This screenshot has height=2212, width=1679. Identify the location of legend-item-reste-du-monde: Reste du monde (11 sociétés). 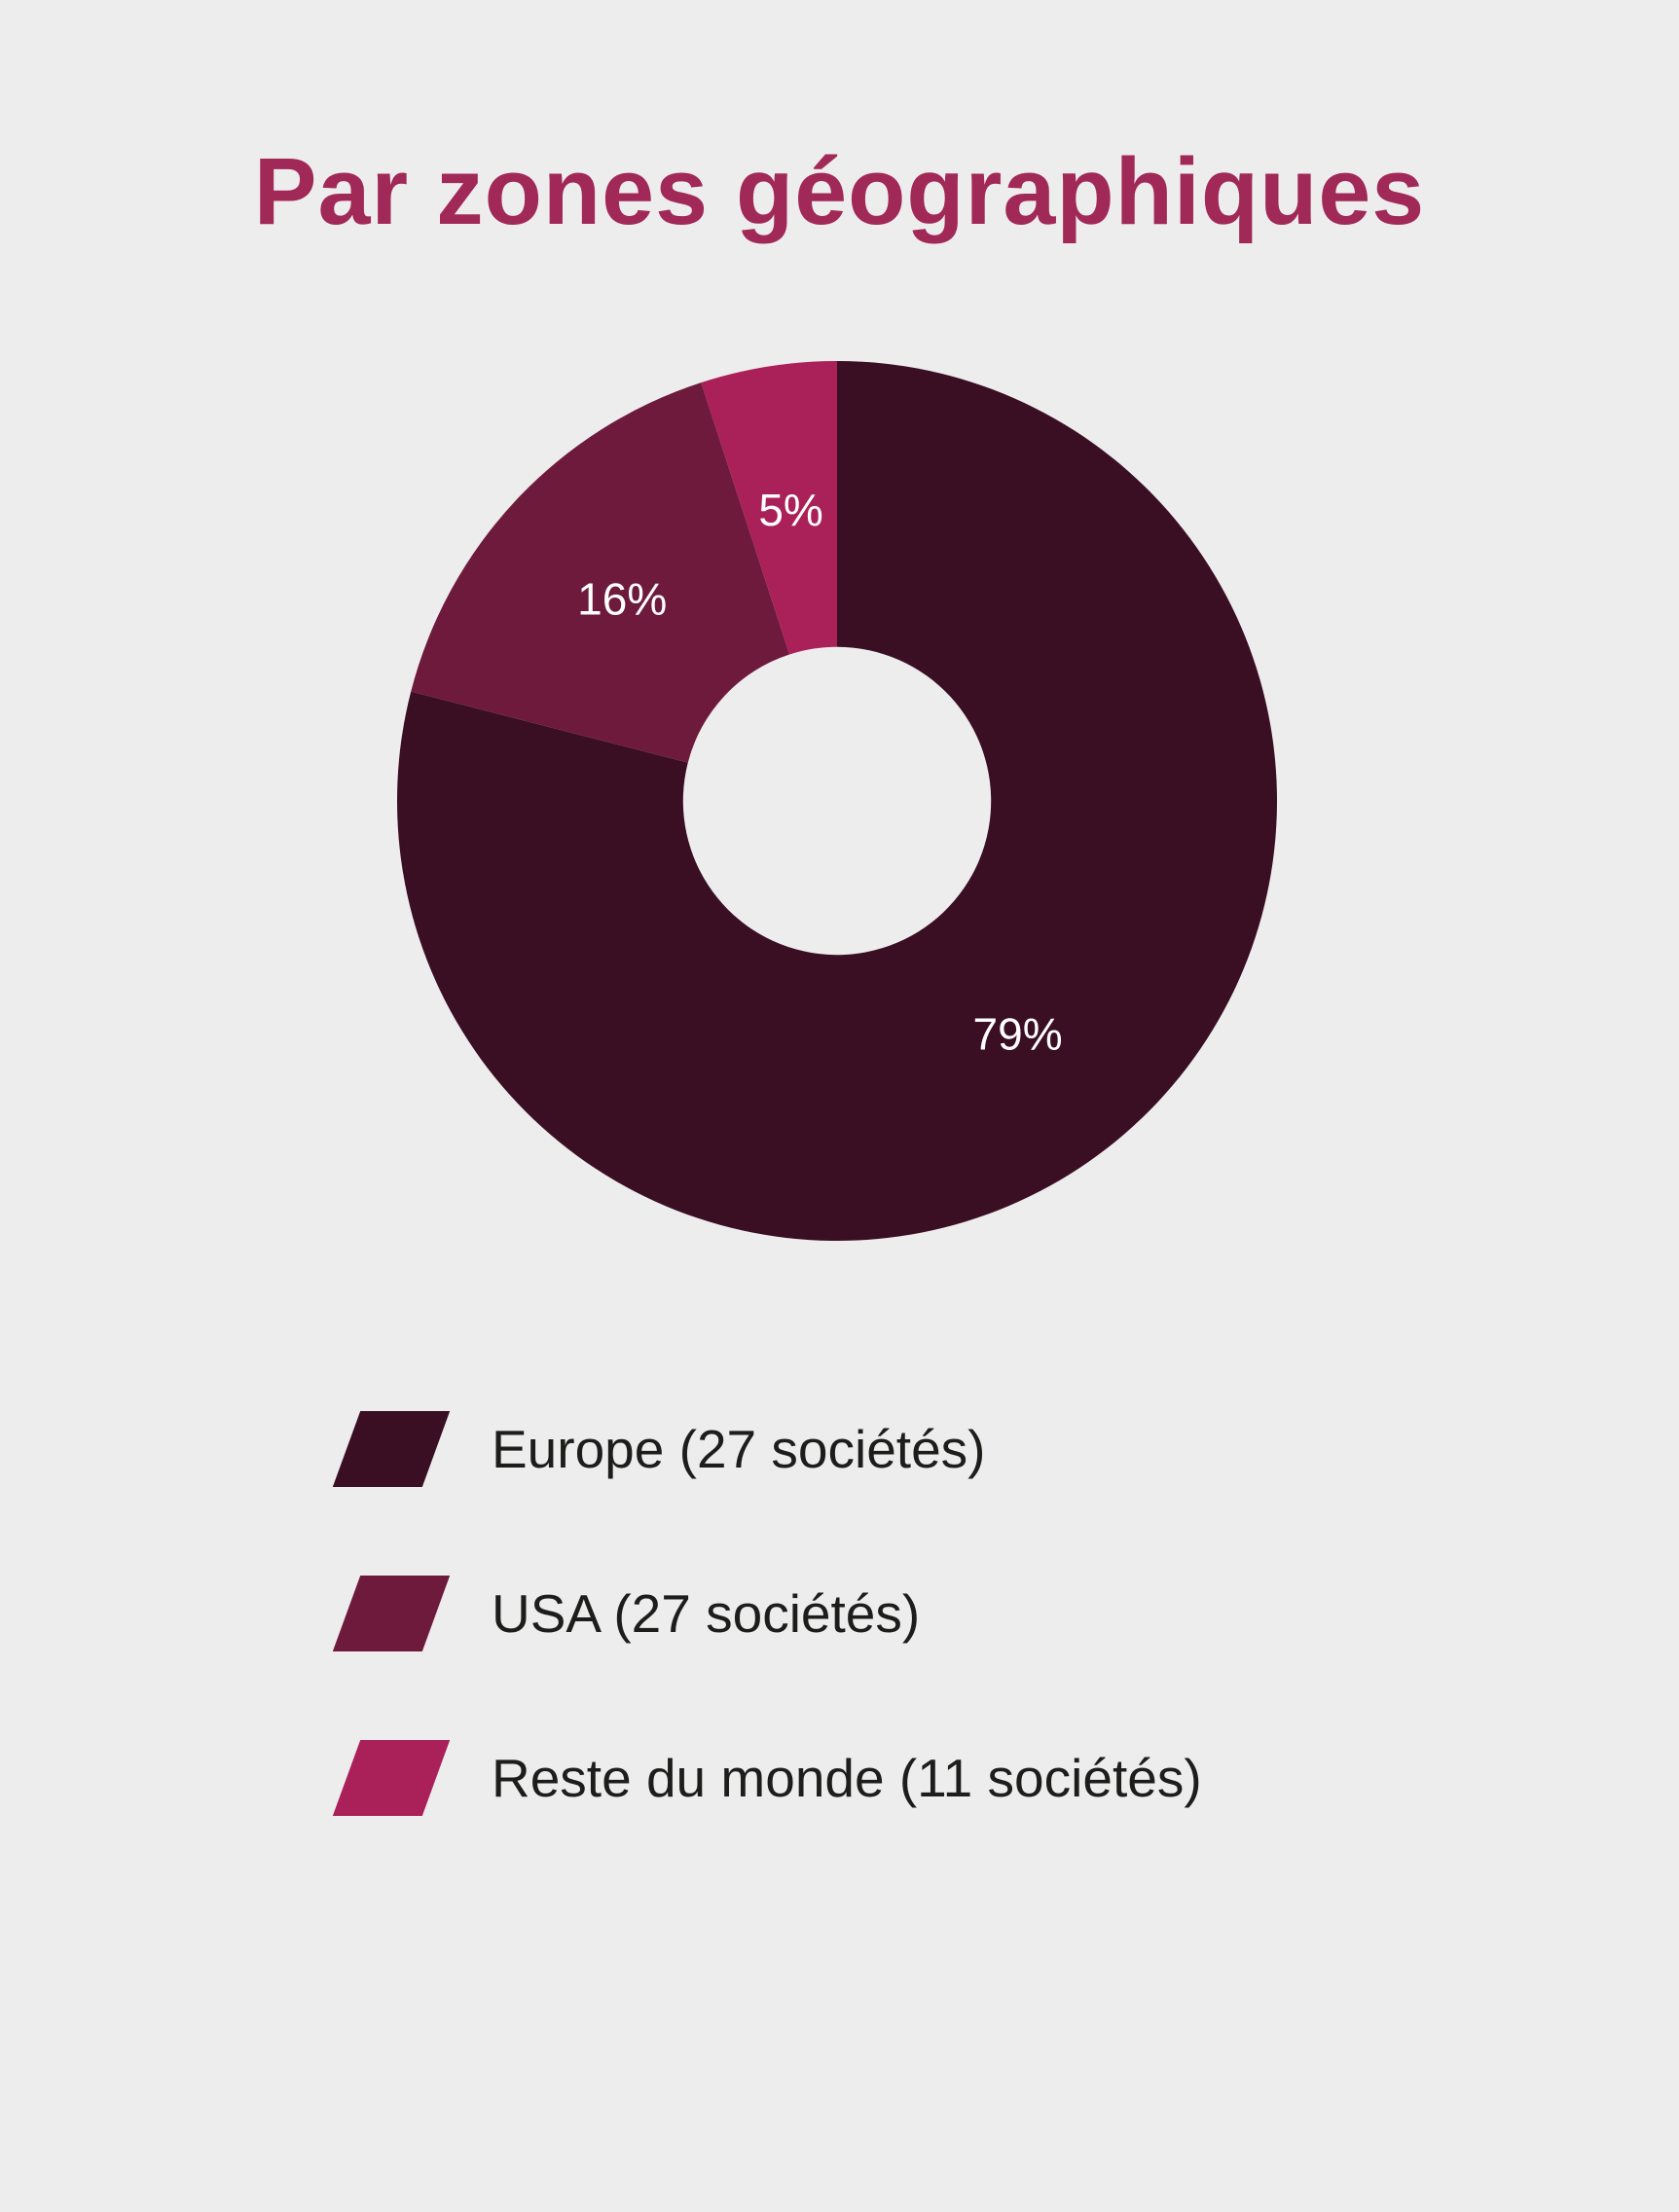
(767, 1778).